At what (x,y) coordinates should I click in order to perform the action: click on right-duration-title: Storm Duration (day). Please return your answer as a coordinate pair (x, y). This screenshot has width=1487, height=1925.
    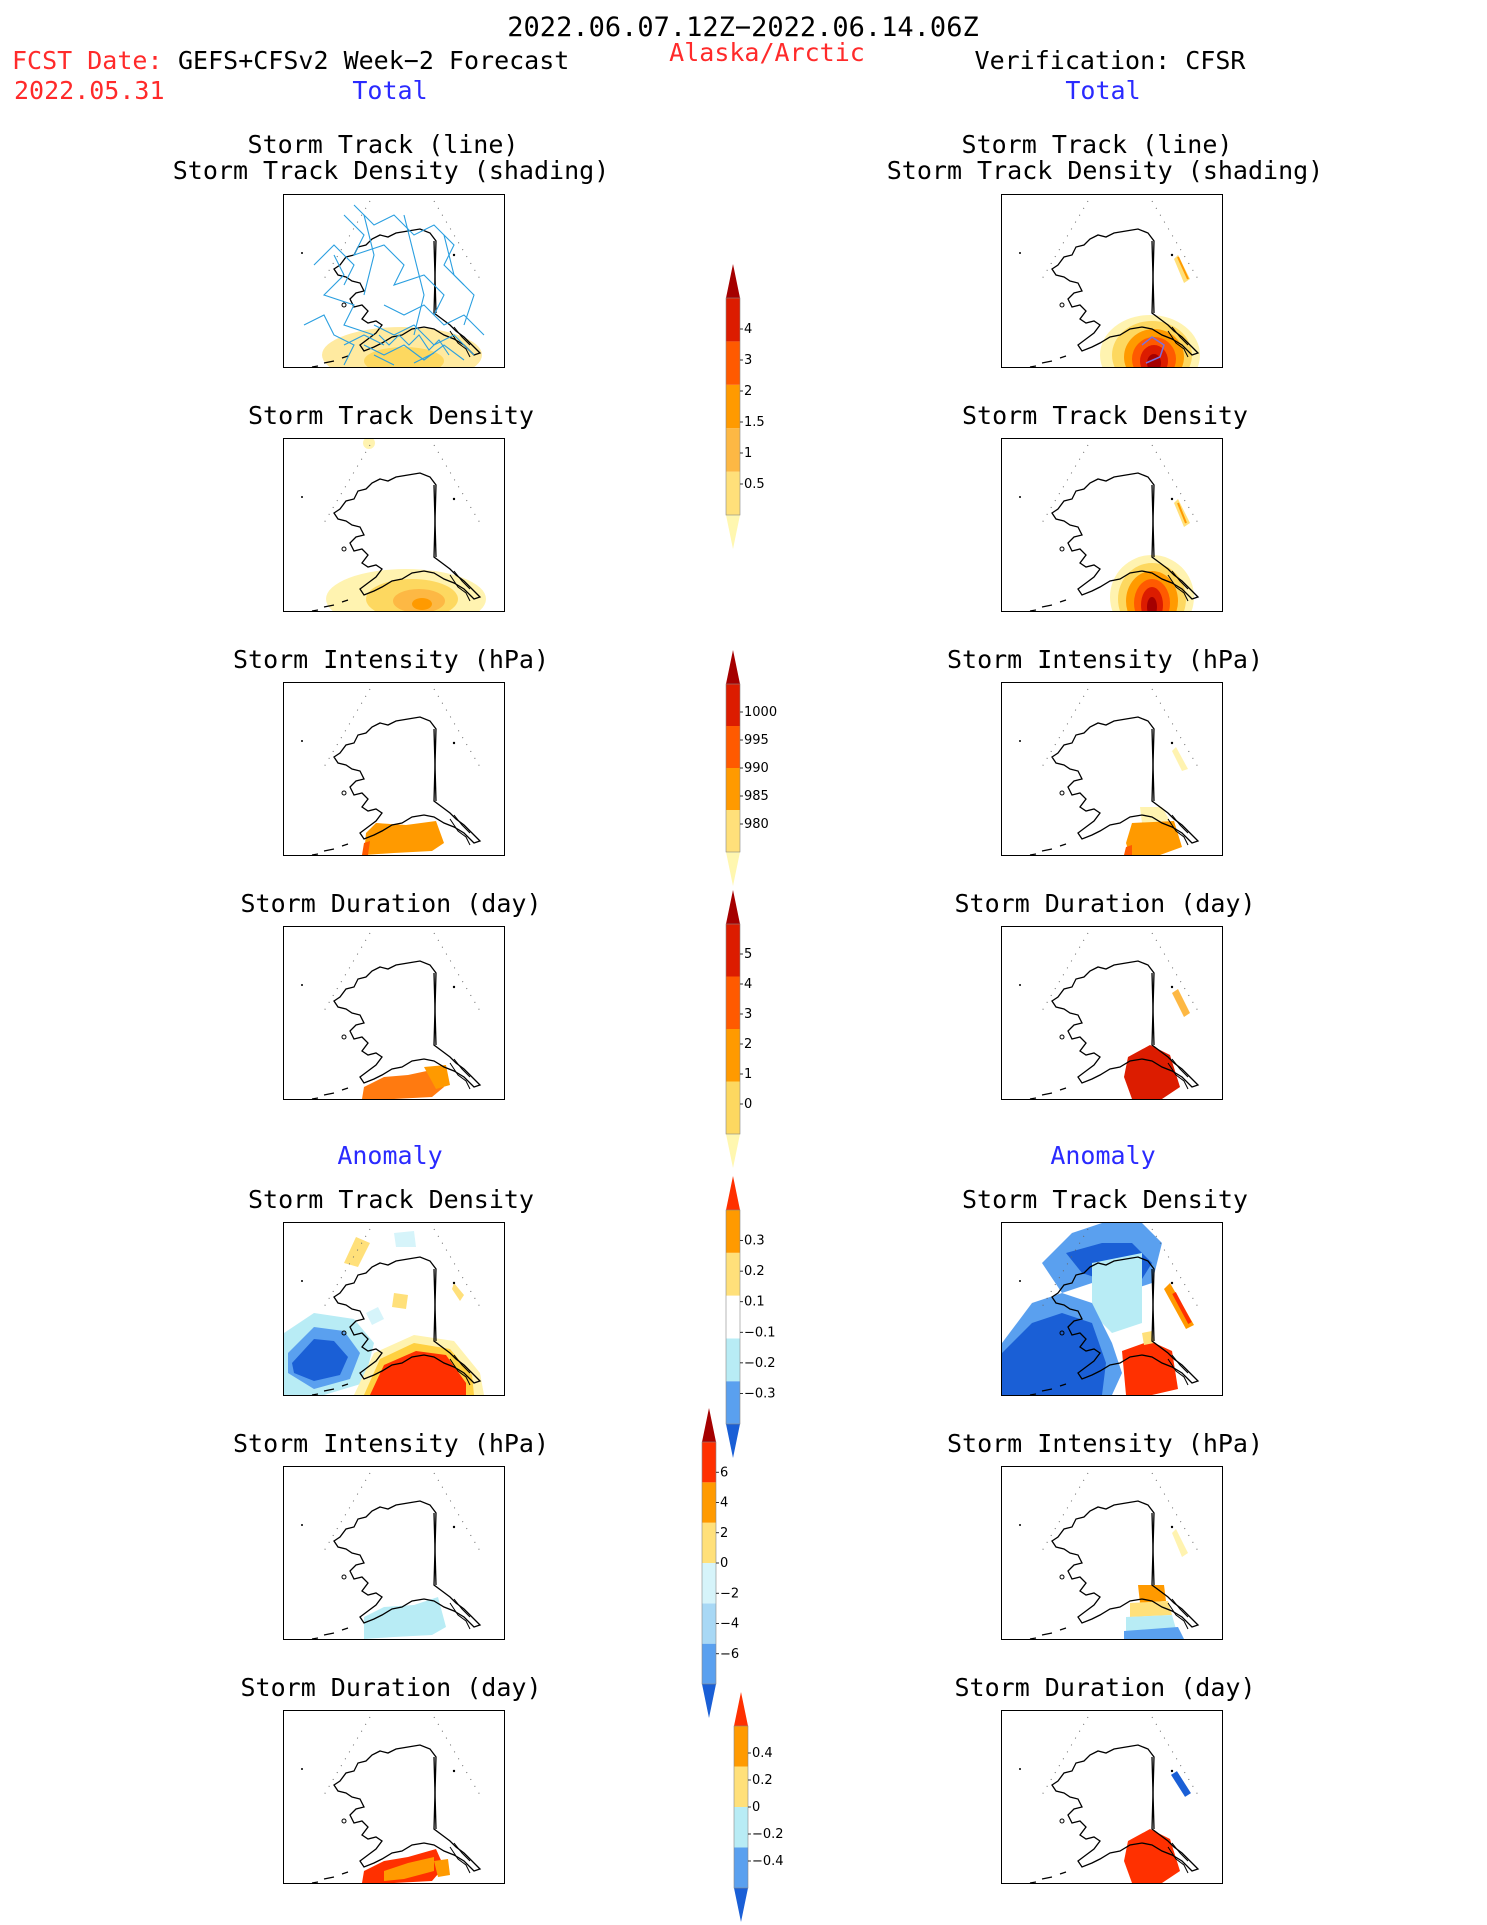
    Looking at the image, I should click on (1105, 903).